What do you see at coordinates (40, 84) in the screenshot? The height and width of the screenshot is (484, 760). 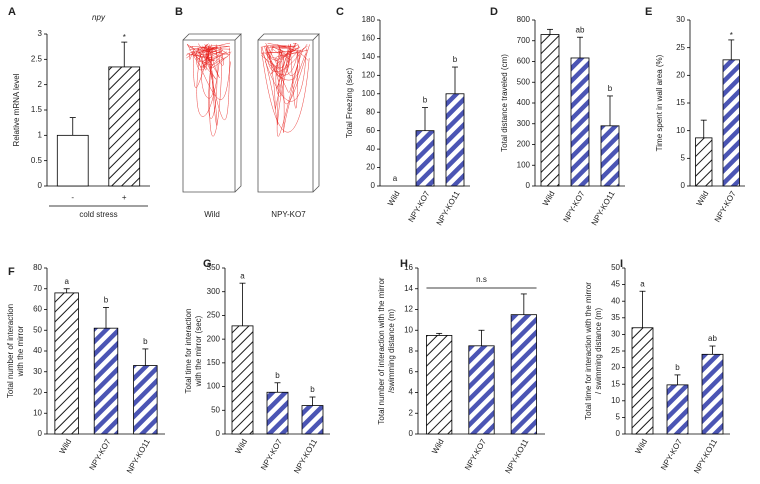 I see `y-tick-label: 2` at bounding box center [40, 84].